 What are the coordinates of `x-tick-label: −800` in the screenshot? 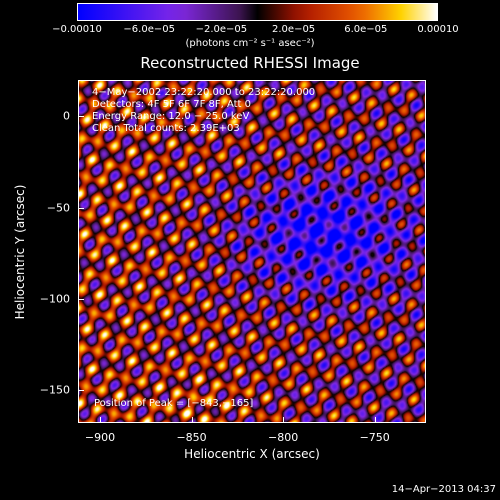 It's located at (283, 437).